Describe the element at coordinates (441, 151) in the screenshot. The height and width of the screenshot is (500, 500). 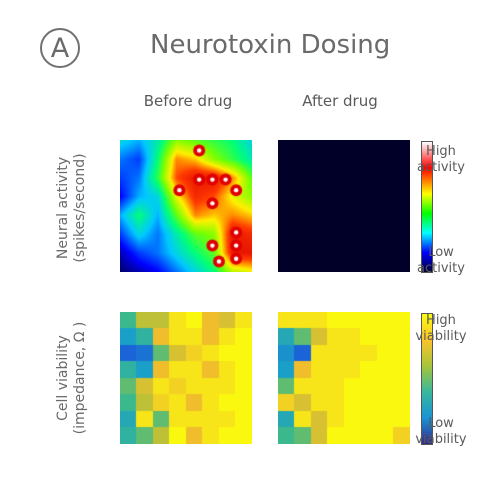
I see `colorbar-activity-high-line1: High` at that location.